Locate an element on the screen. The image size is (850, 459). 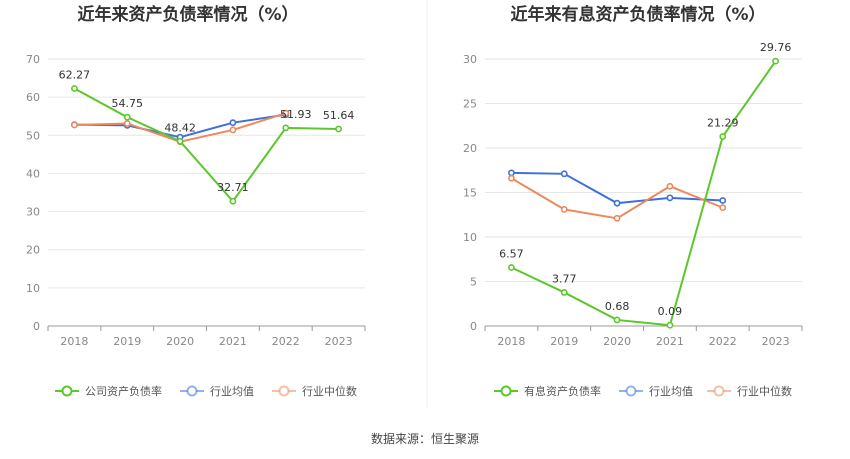
y-tick-label: 40 is located at coordinates (33, 173).